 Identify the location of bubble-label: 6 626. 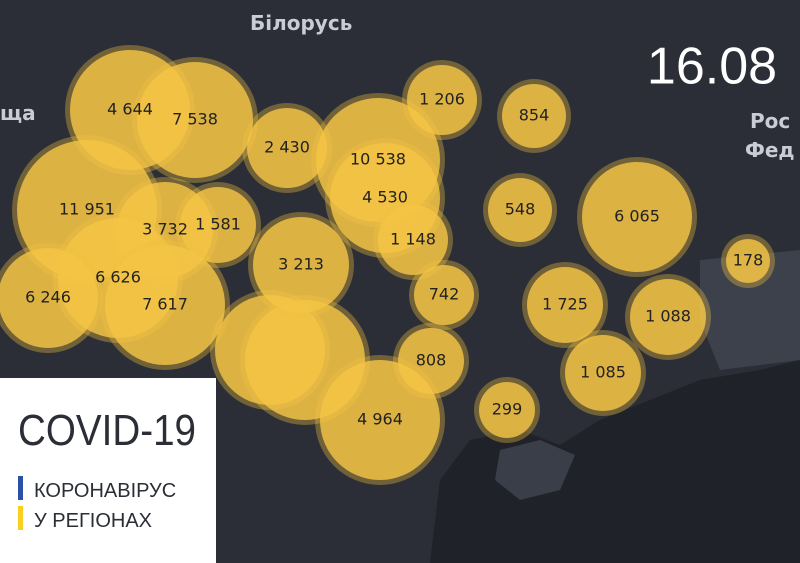
(118, 277).